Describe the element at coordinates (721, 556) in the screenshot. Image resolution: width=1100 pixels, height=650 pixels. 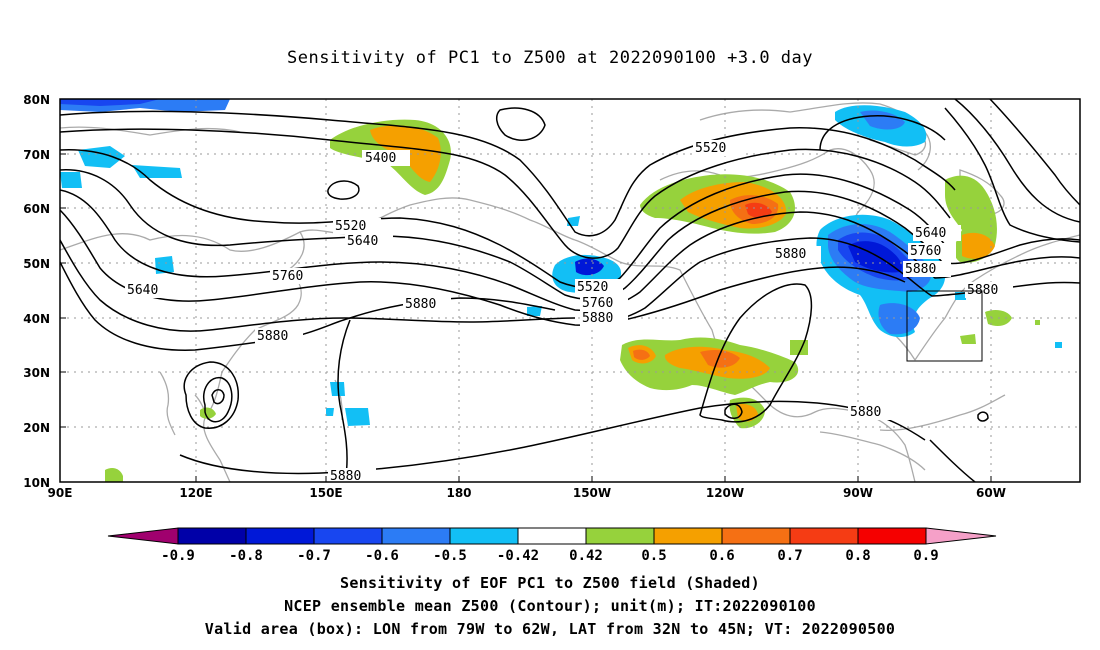
I see `colorbar-tick-label: 0.6` at that location.